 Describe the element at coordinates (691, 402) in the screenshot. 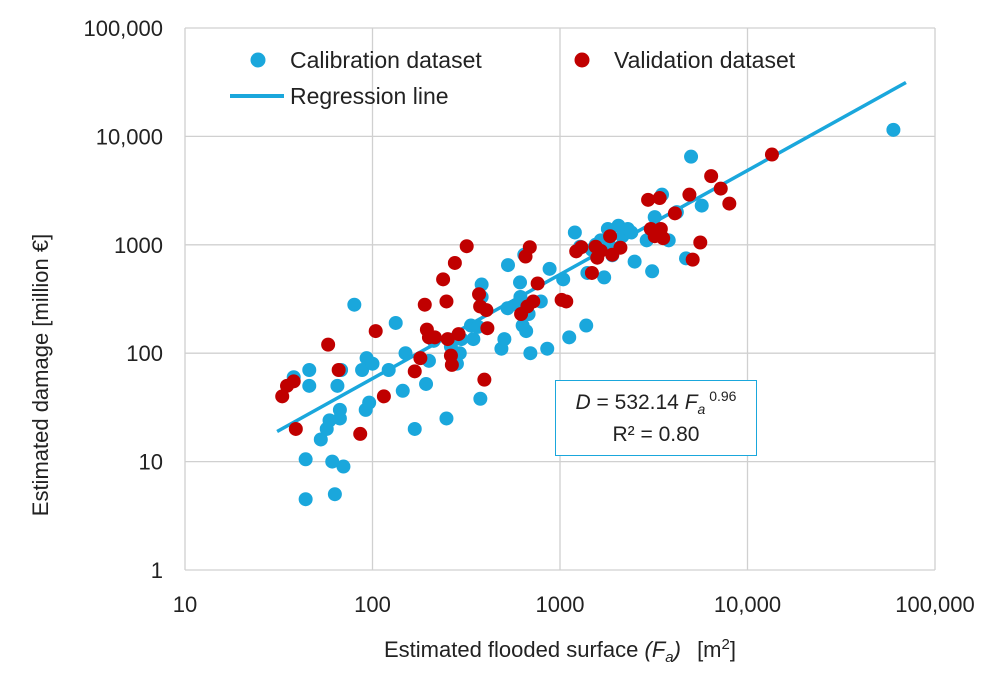

I see `equation-variable: F` at that location.